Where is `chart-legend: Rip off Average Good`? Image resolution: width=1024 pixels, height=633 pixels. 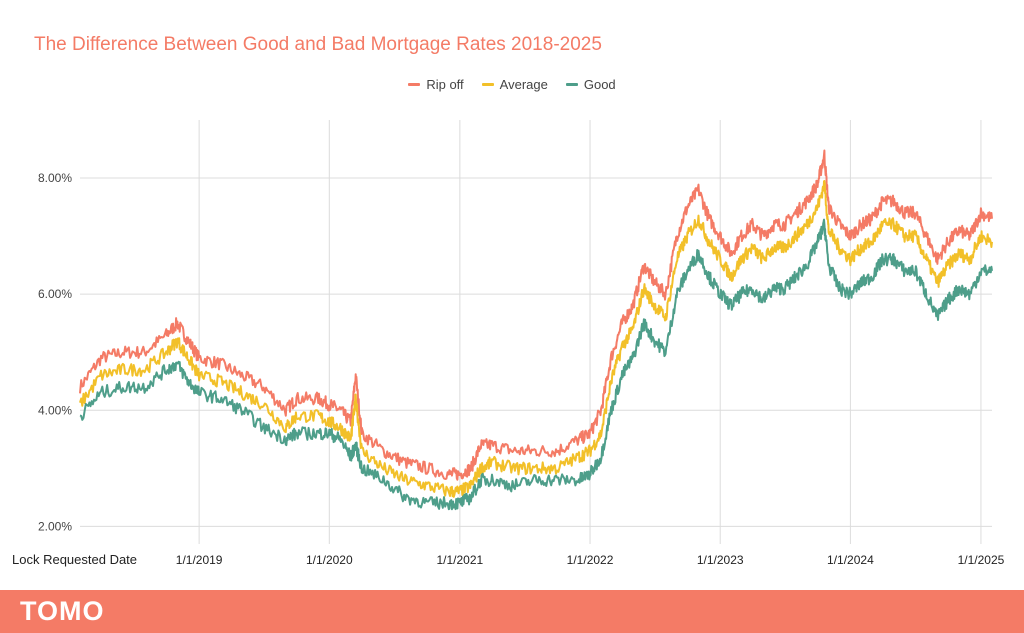
chart-legend: Rip off Average Good is located at coordinates (512, 84).